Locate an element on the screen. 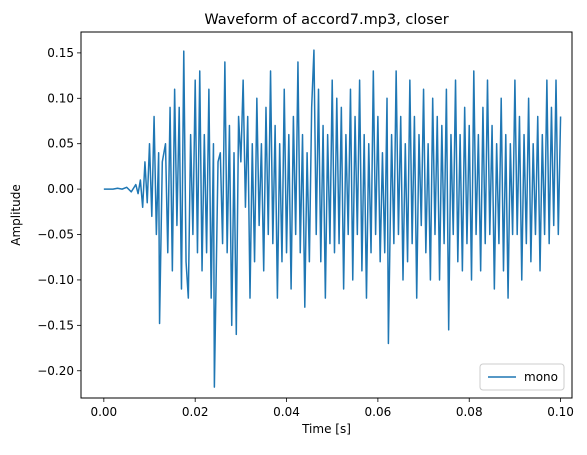 This screenshot has width=587, height=455. y-tick-label: 0.15 is located at coordinates (60, 53).